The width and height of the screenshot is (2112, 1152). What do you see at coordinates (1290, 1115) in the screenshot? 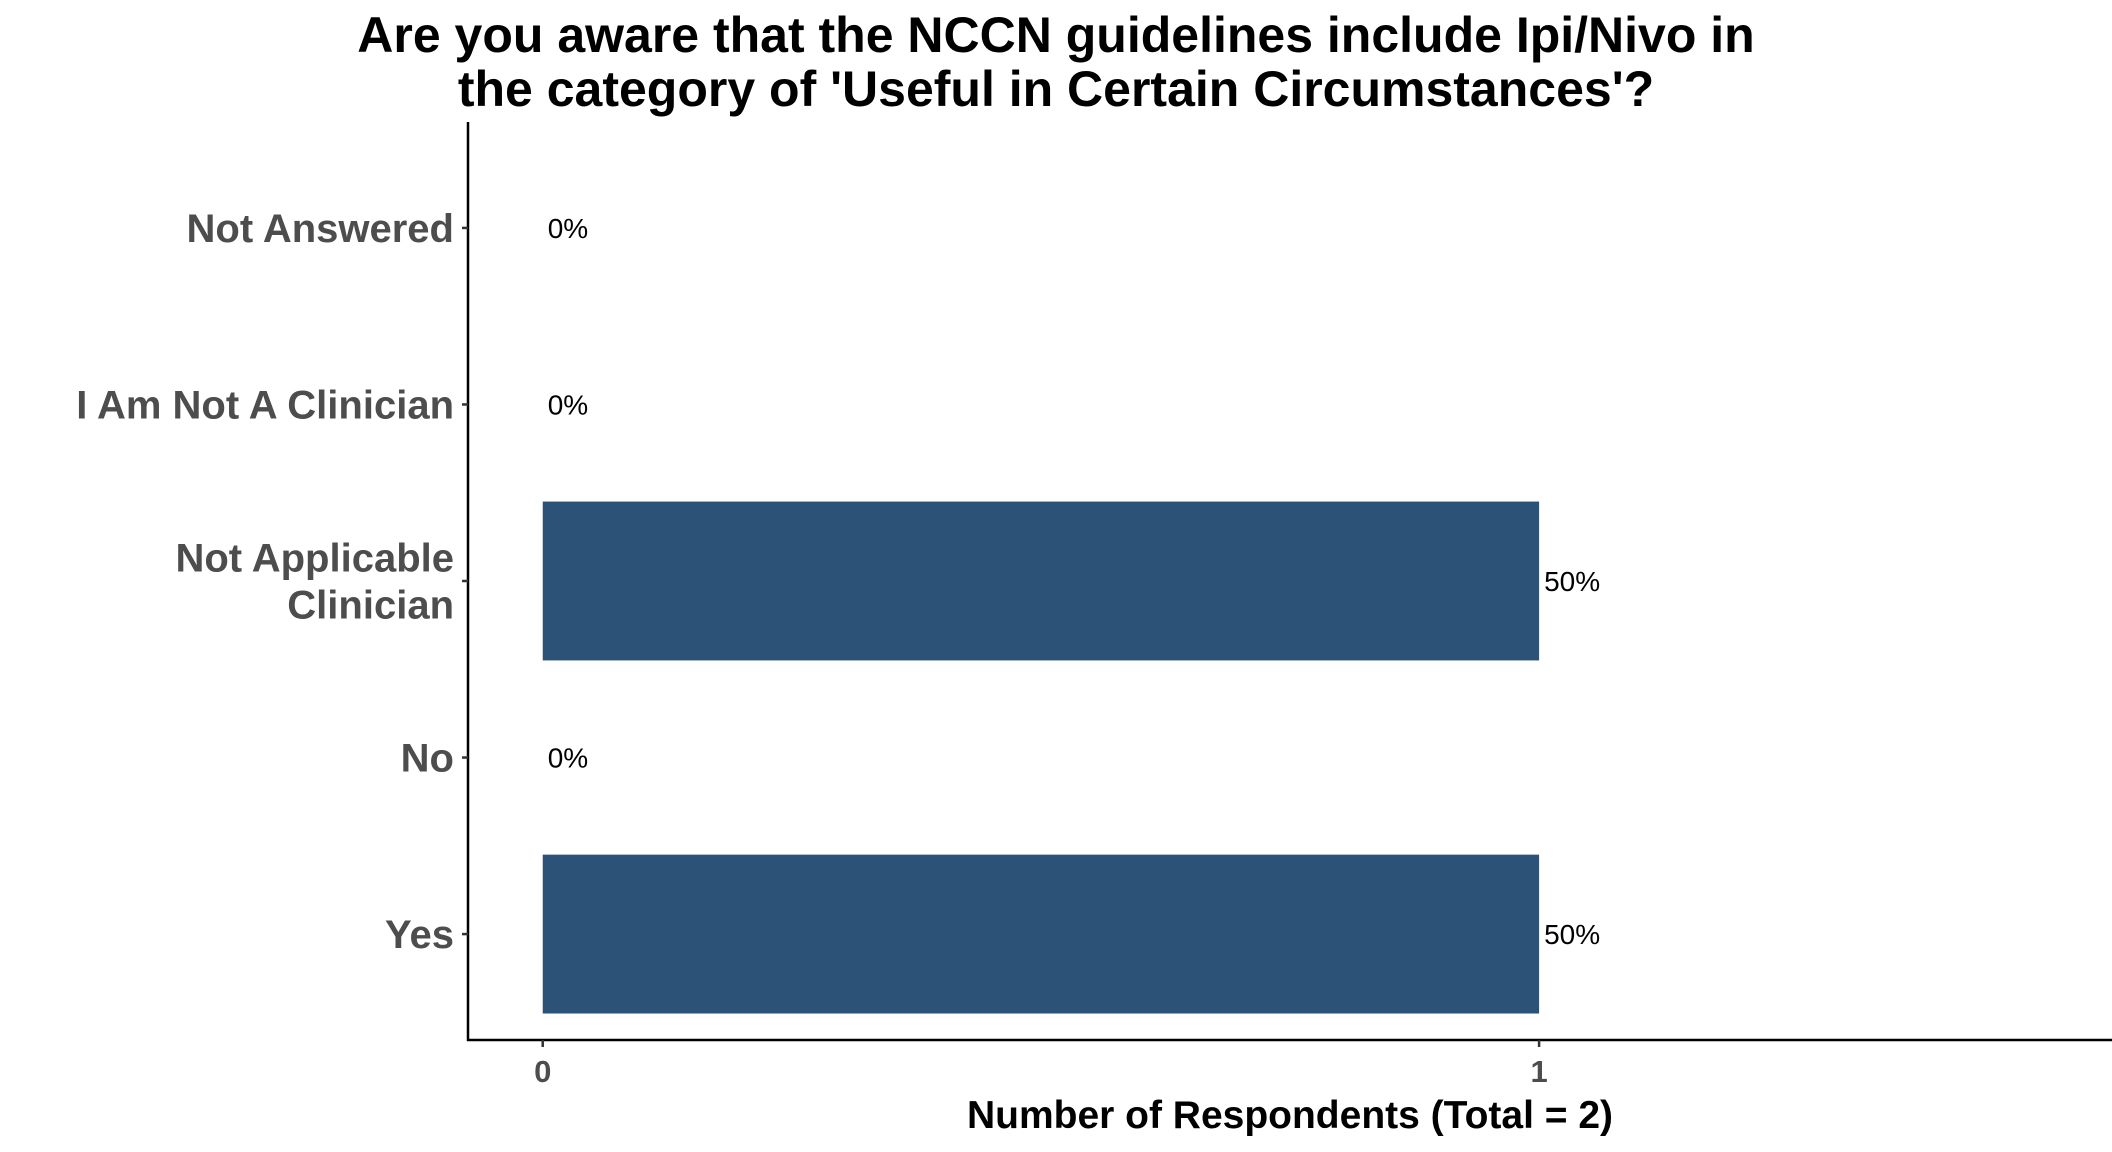
I see `x-axis-label: Number of Respondents (Total = 2)` at bounding box center [1290, 1115].